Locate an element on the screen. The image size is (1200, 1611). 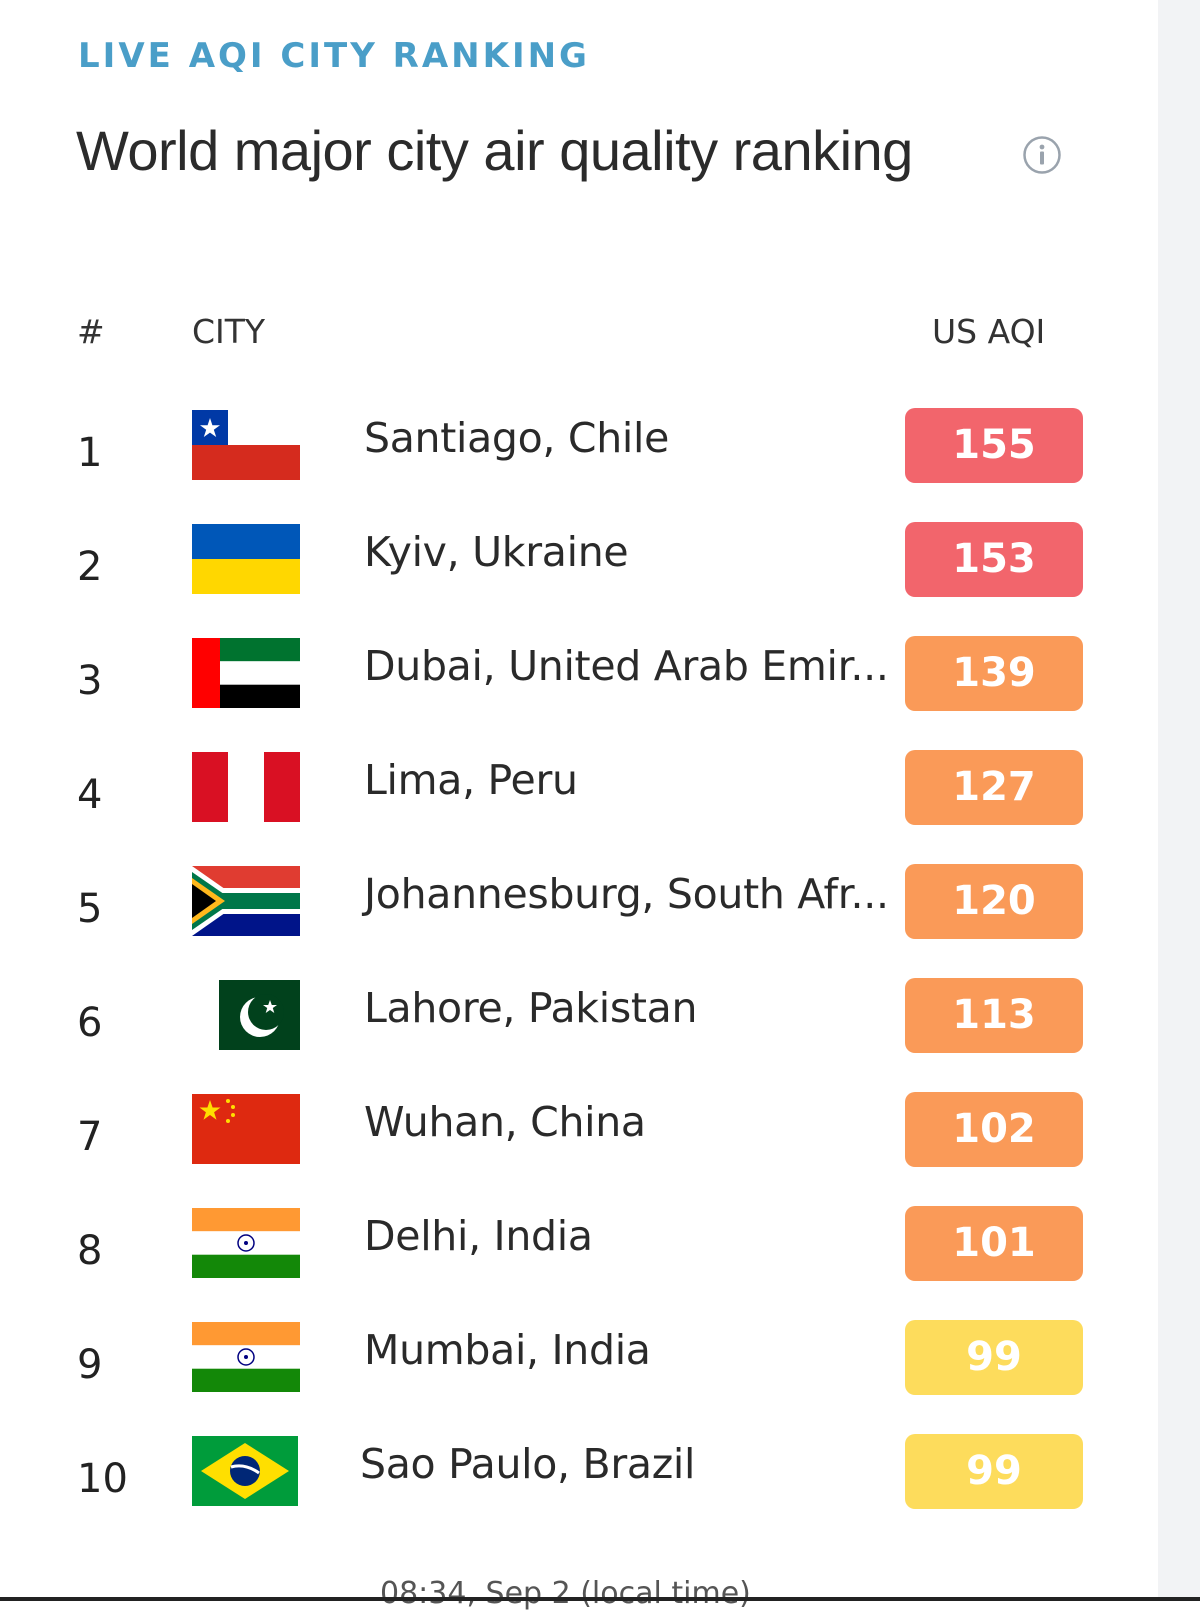
row-rank: 1 is located at coordinates (90, 453).